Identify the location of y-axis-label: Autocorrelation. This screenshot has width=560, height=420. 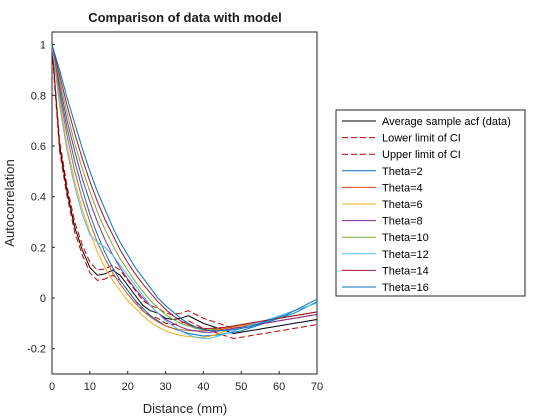
(9, 202).